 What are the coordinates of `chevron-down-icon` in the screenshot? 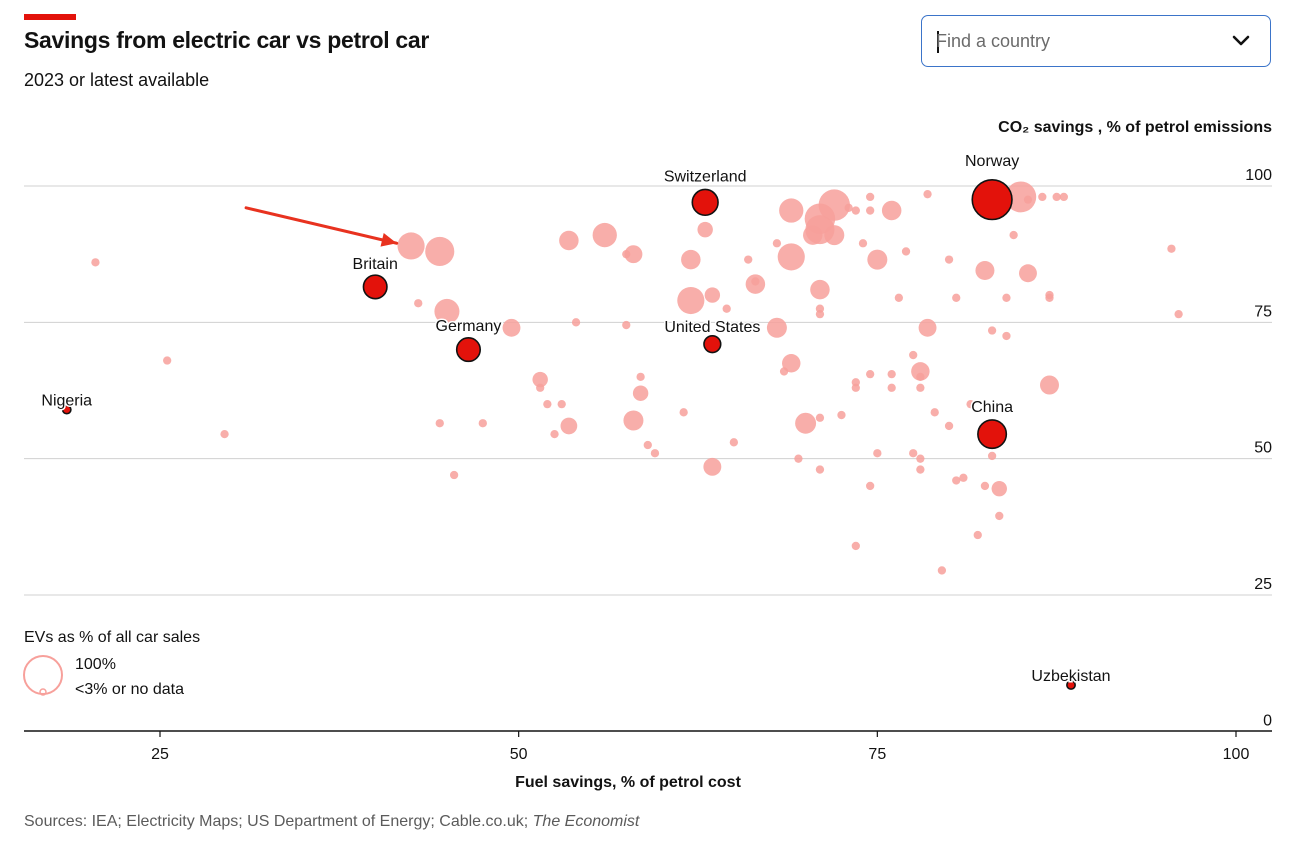 It's located at (1241, 41).